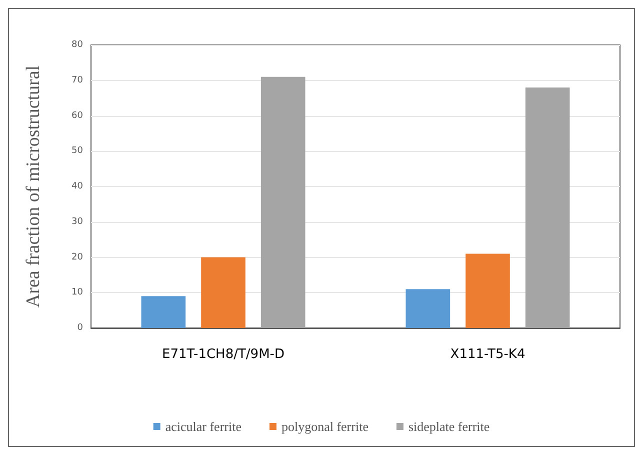 The image size is (643, 455). I want to click on y-tick-label: 20, so click(78, 257).